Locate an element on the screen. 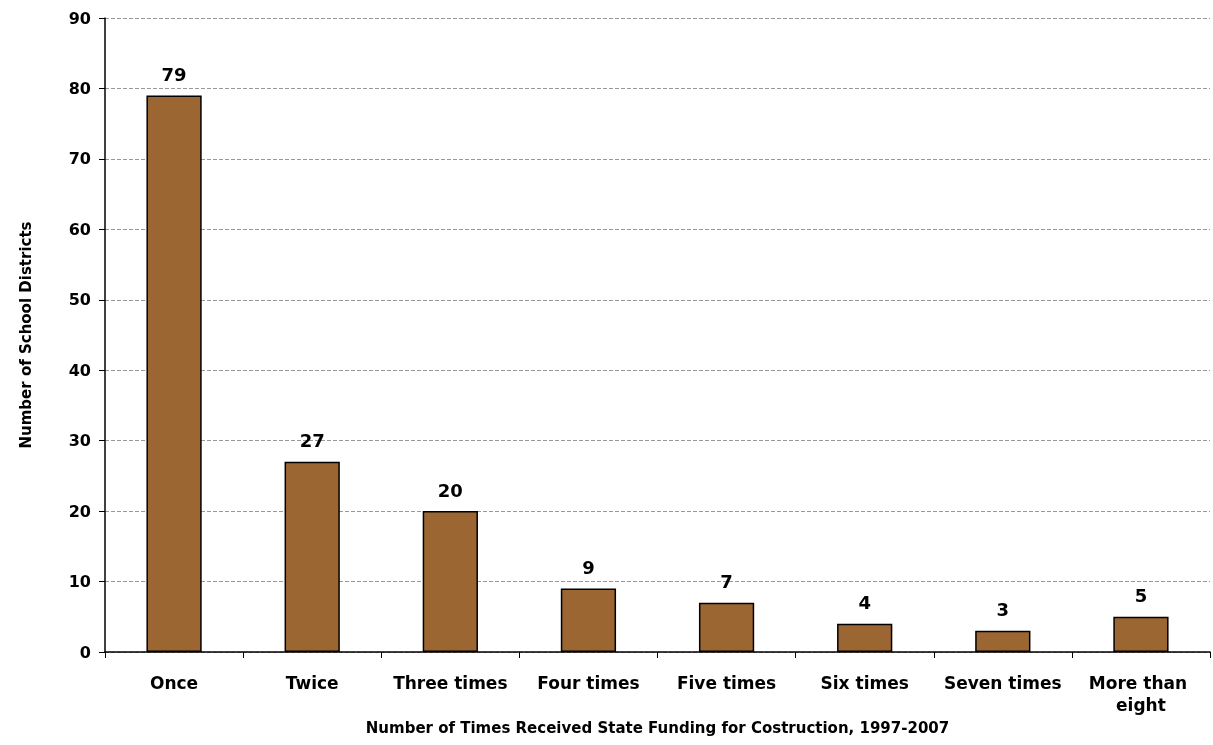  data-label: 3 is located at coordinates (1003, 610).